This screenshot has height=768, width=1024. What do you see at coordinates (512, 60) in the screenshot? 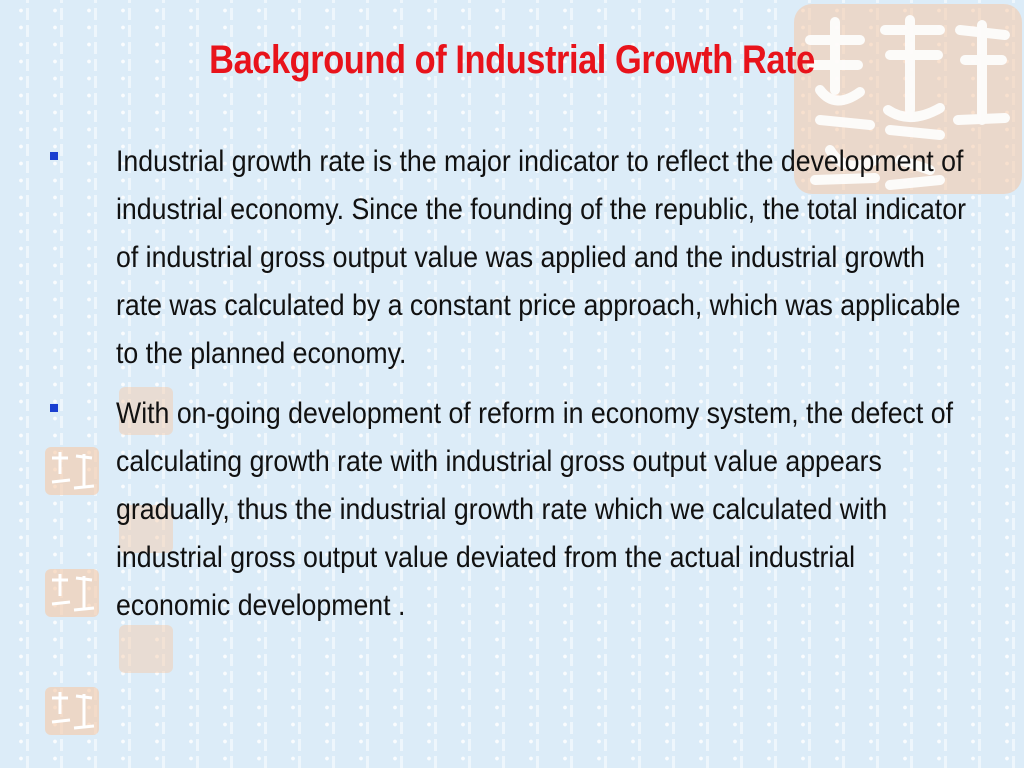
I see `slide-title: Background of Industrial Growth Rate` at bounding box center [512, 60].